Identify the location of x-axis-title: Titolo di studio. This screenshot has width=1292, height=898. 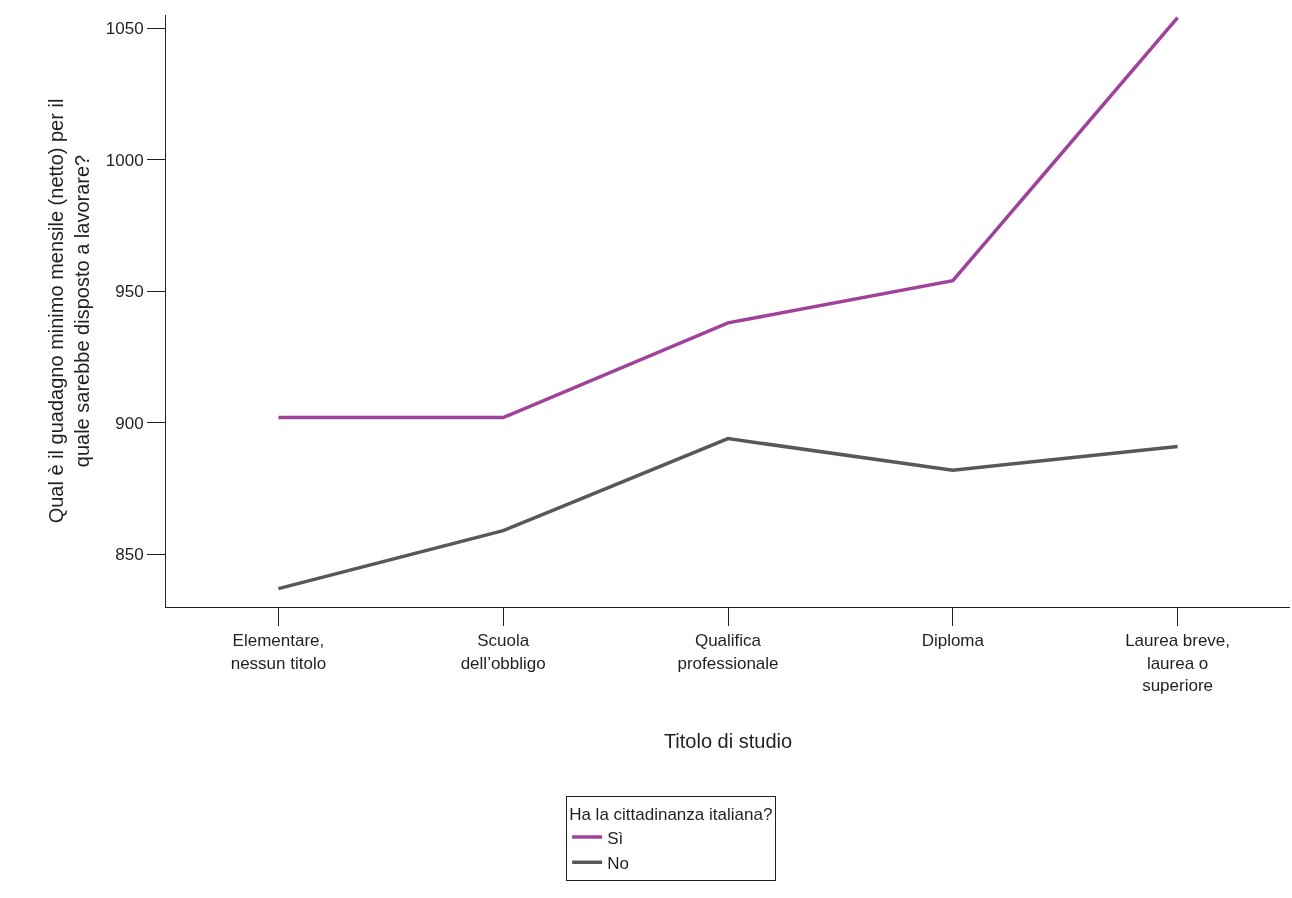
(728, 741).